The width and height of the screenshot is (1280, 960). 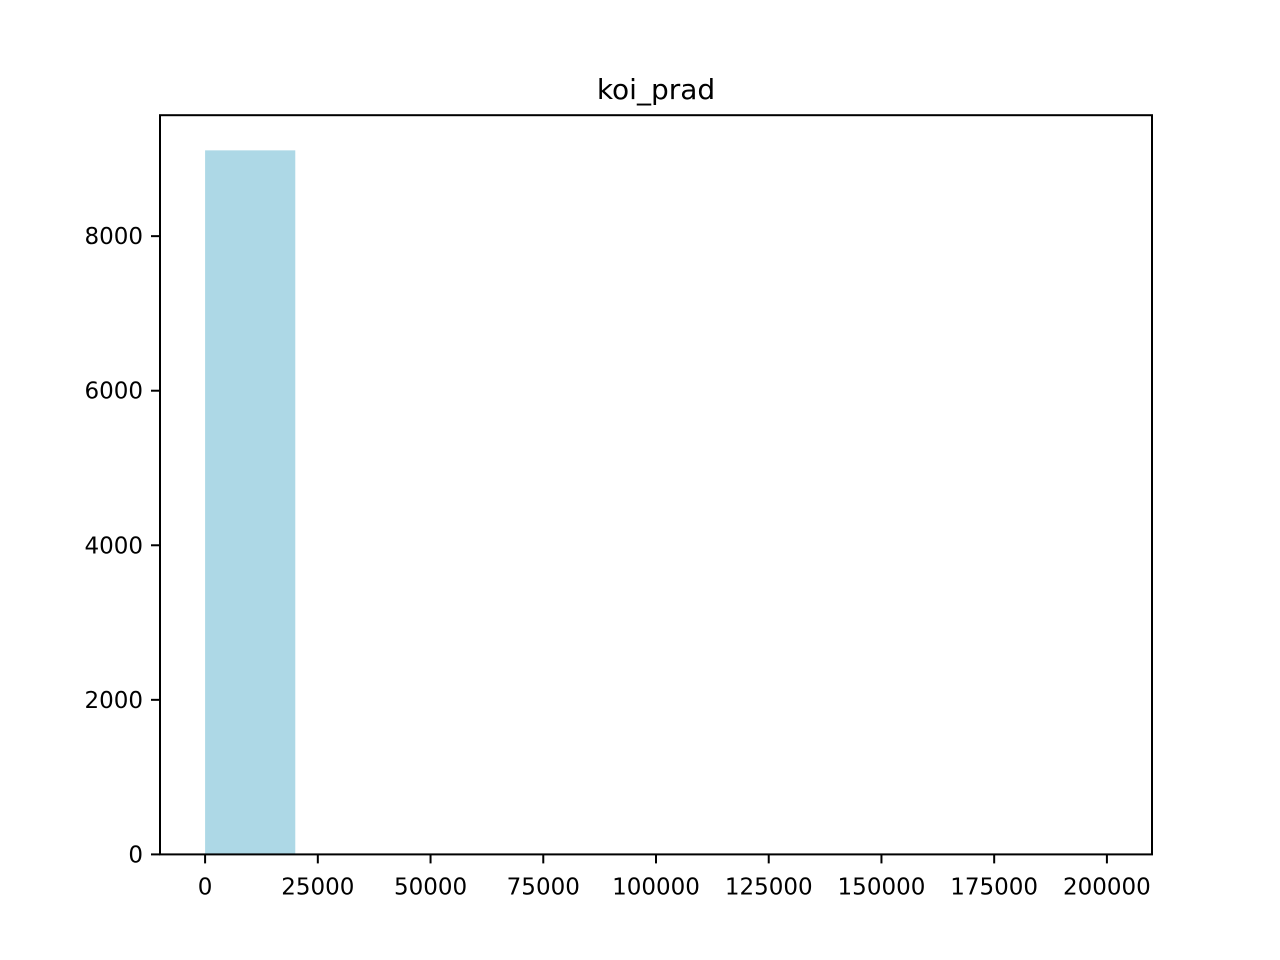 I want to click on bars-layer, so click(x=250, y=502).